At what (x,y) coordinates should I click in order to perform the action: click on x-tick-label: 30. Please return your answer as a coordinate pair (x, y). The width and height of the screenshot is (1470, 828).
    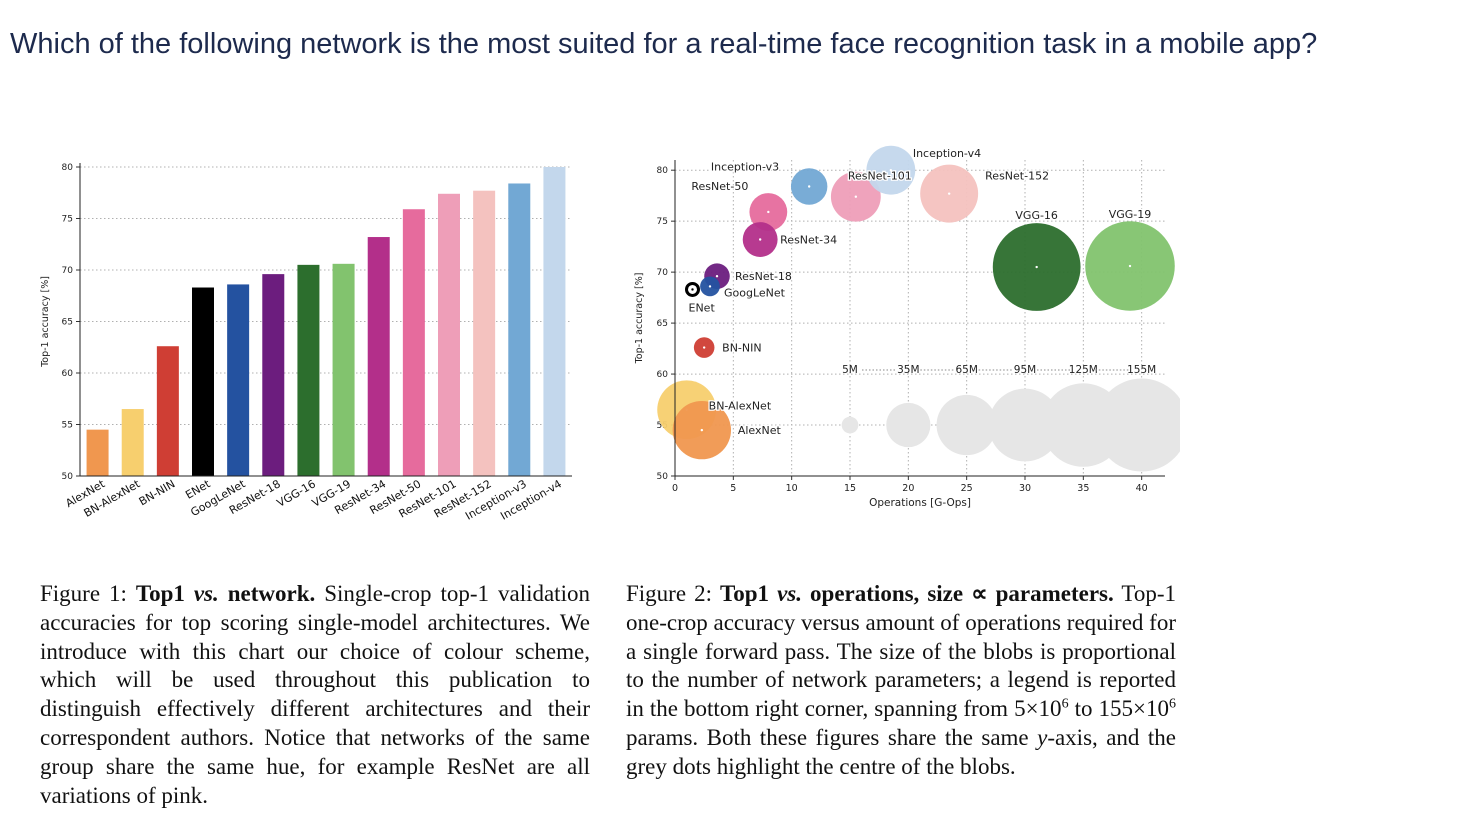
    Looking at the image, I should click on (1025, 488).